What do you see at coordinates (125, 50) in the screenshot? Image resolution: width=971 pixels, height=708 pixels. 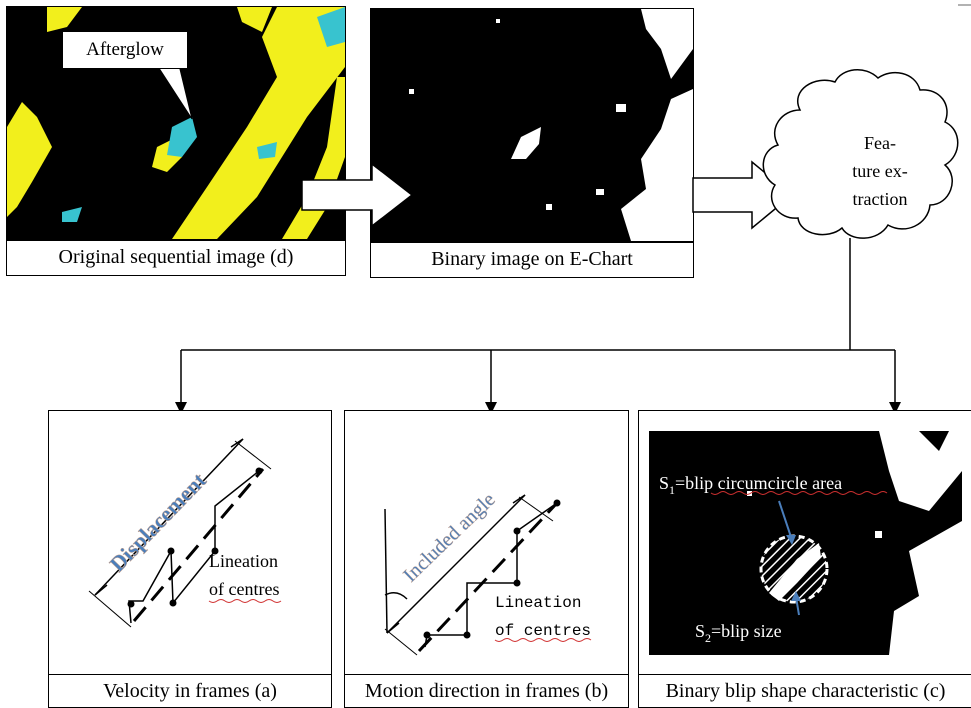 I see `afterglow-callout: Afterglow` at bounding box center [125, 50].